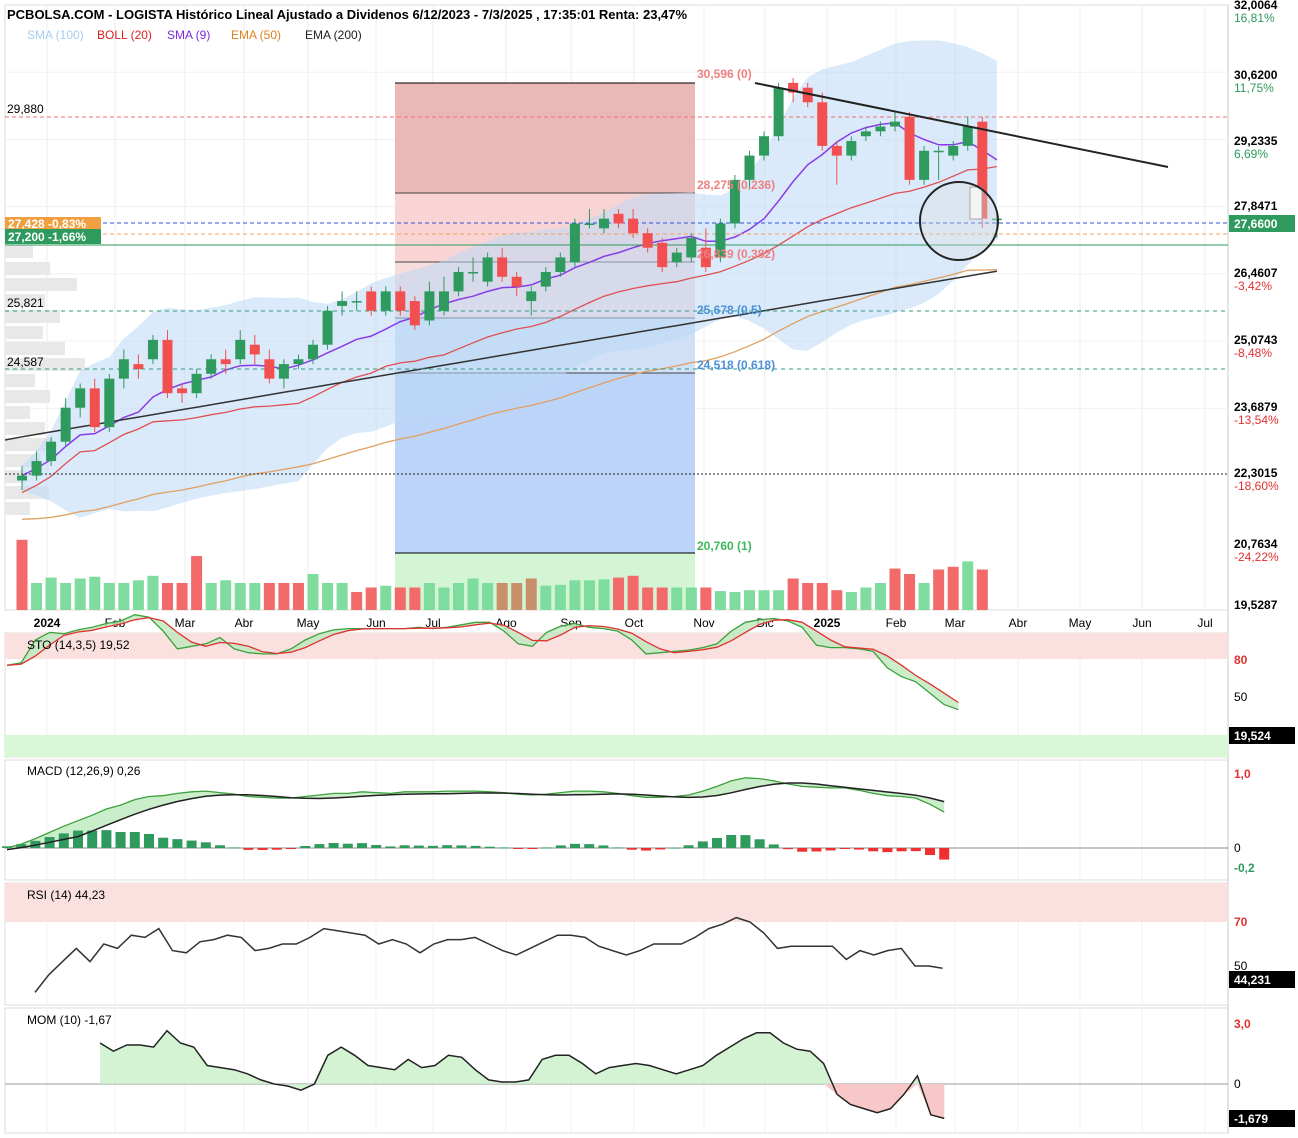 Image resolution: width=1298 pixels, height=1138 pixels. Describe the element at coordinates (1251, 154) in the screenshot. I see `y-tick-pct: 6,69%` at that location.